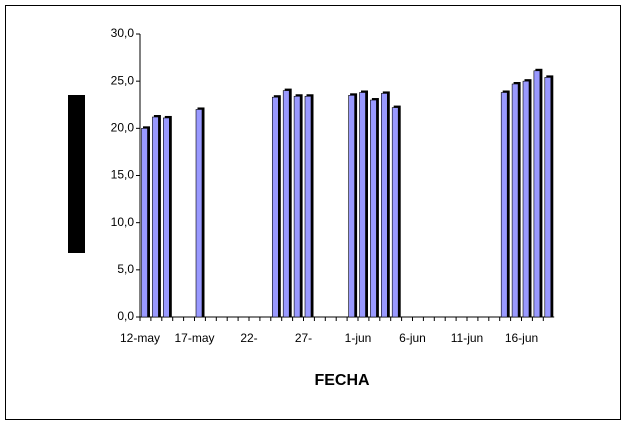 This screenshot has width=627, height=421. Describe the element at coordinates (140, 338) in the screenshot. I see `x-tick-label: 12-may` at that location.